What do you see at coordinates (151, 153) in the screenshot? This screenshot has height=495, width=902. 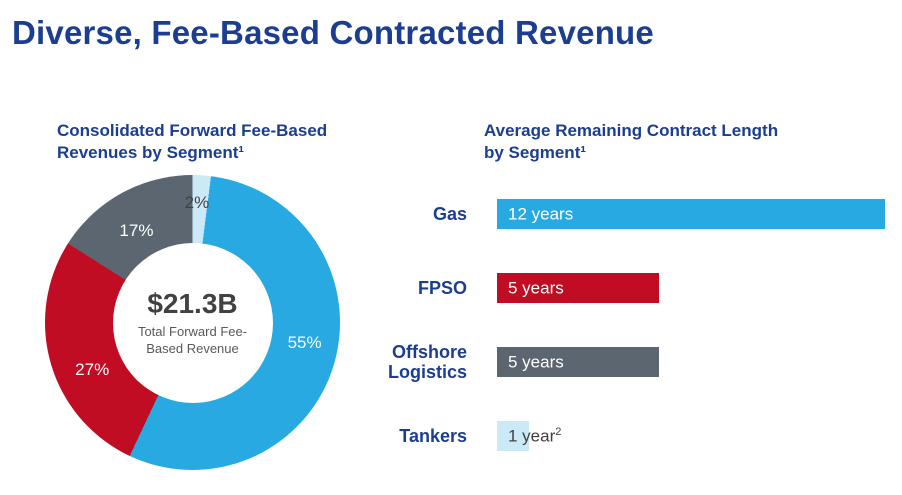 I see `donut-heading-line2: Revenues by Segment¹` at bounding box center [151, 153].